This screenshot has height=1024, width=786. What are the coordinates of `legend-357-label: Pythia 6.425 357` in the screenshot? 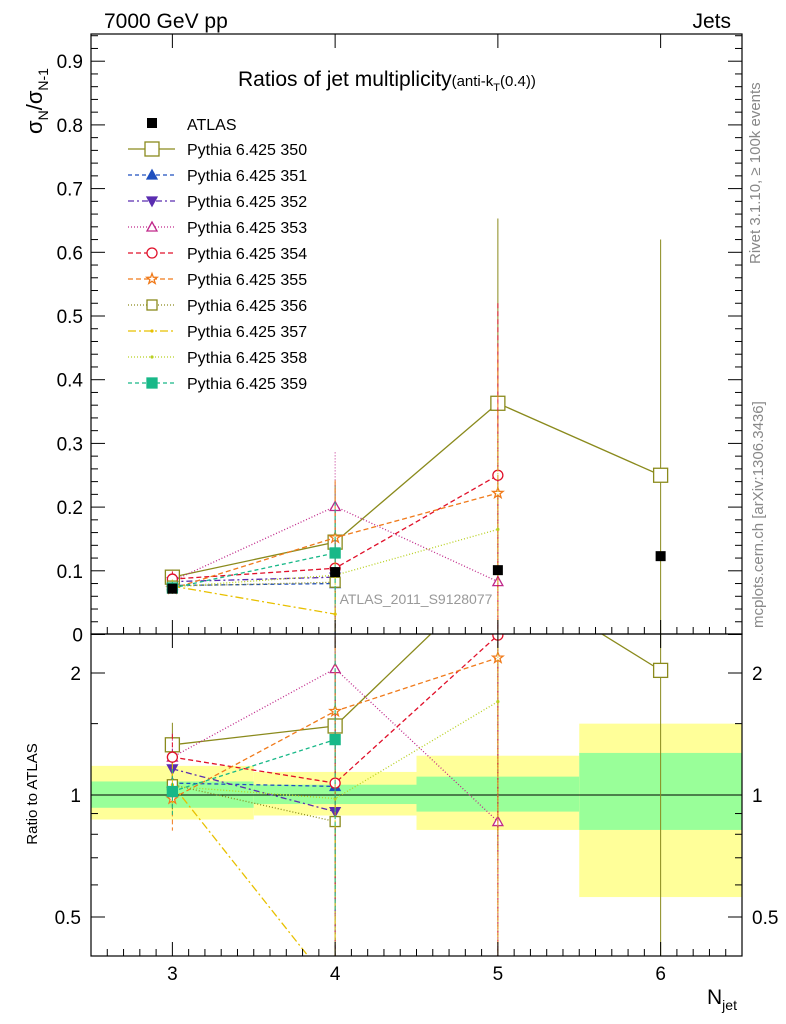 It's located at (247, 332).